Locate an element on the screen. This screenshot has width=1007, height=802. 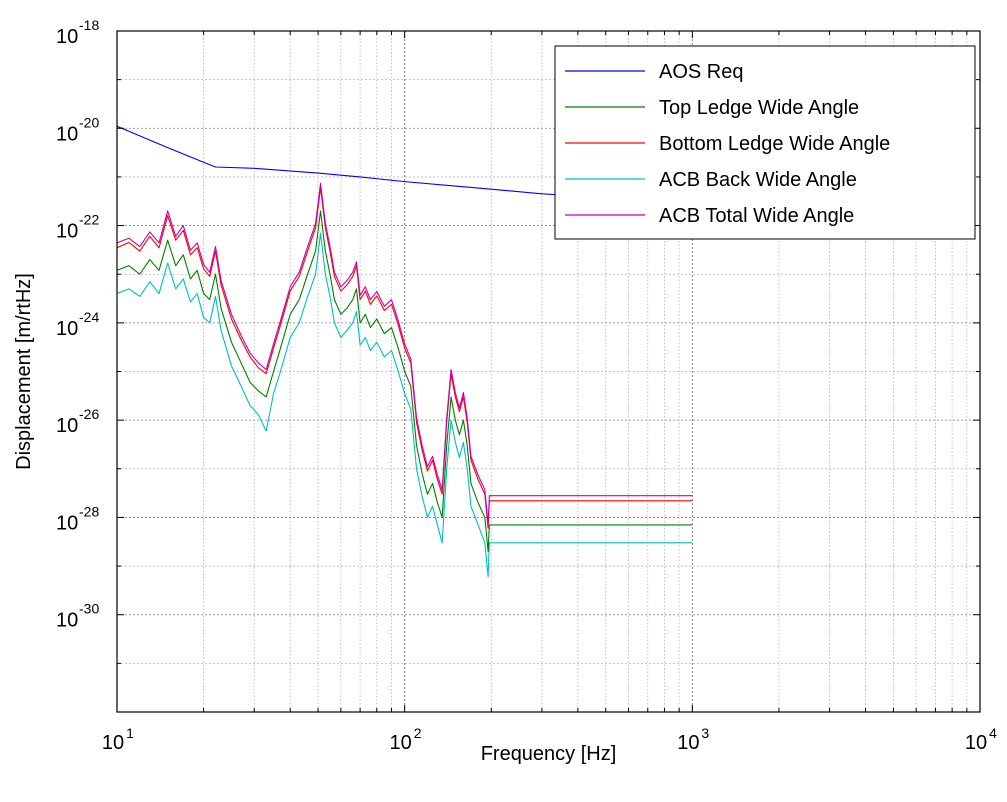
y-tick-exponent: -26 is located at coordinates (89, 414).